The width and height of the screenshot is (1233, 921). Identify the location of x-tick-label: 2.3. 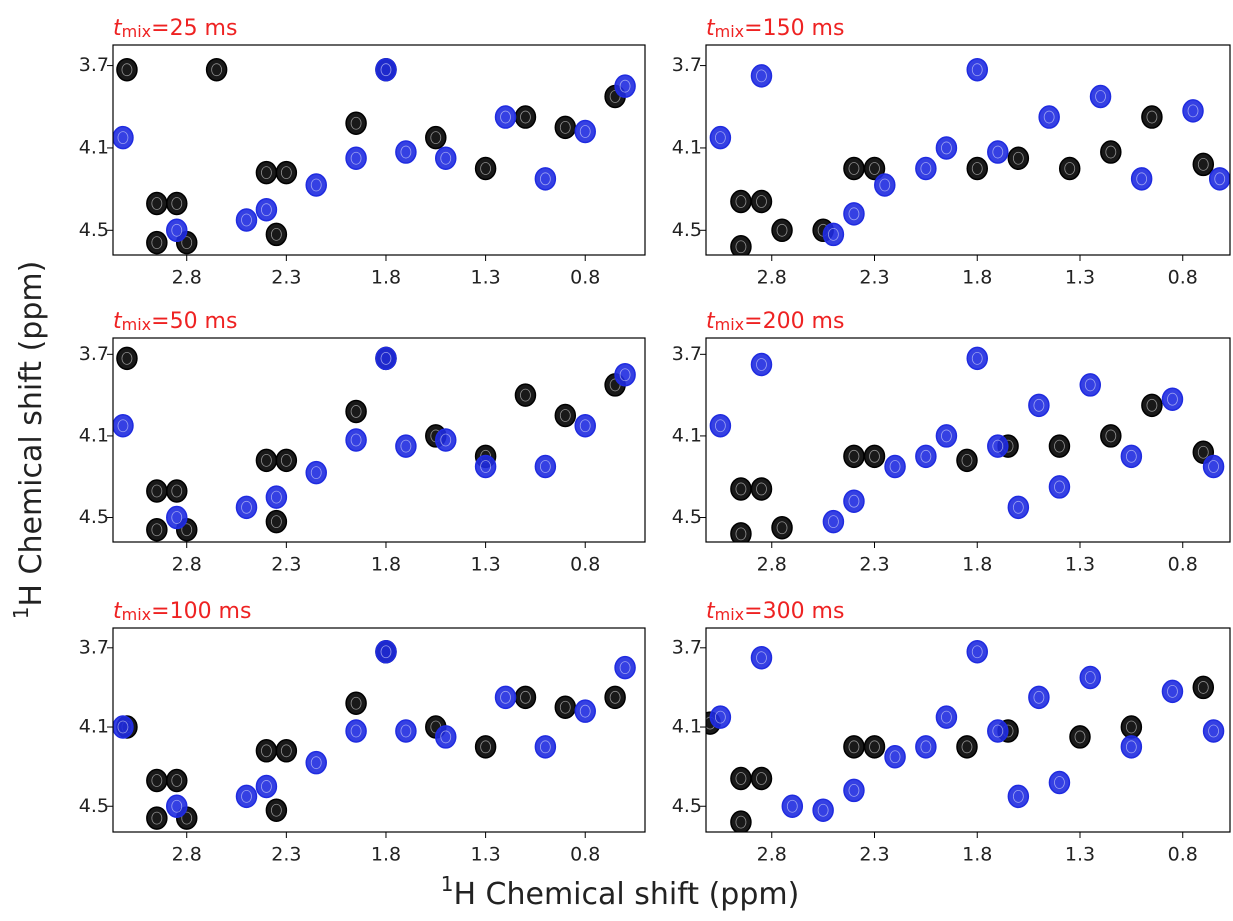
(286, 855).